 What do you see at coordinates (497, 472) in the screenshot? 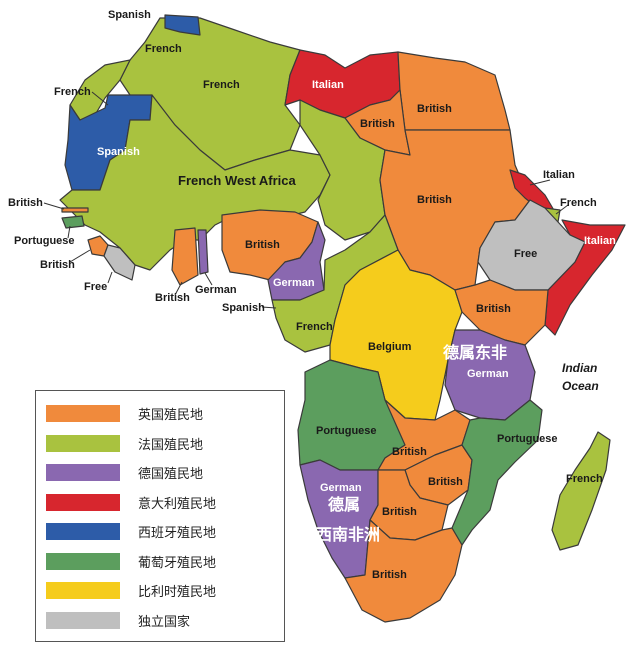
I see `region-portuguese-mozambique` at bounding box center [497, 472].